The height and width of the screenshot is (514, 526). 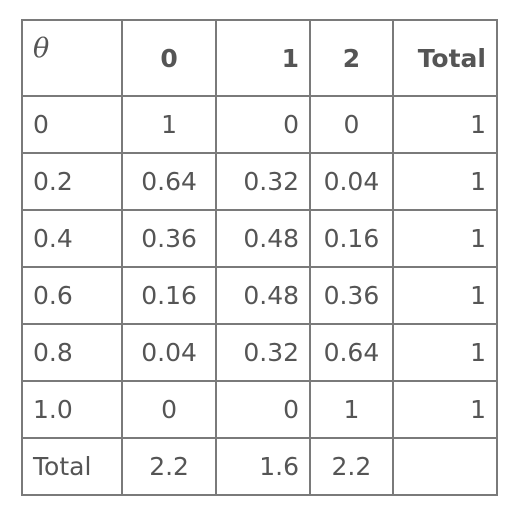 I want to click on cell-theta: 0, so click(x=72, y=124).